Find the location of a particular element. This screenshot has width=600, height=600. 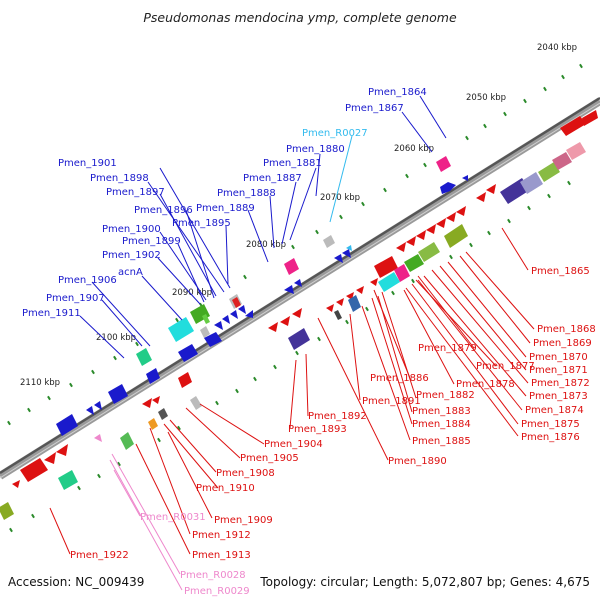

gene-label-pmen-1912: Pmen_1912 is located at coordinates (221, 535).